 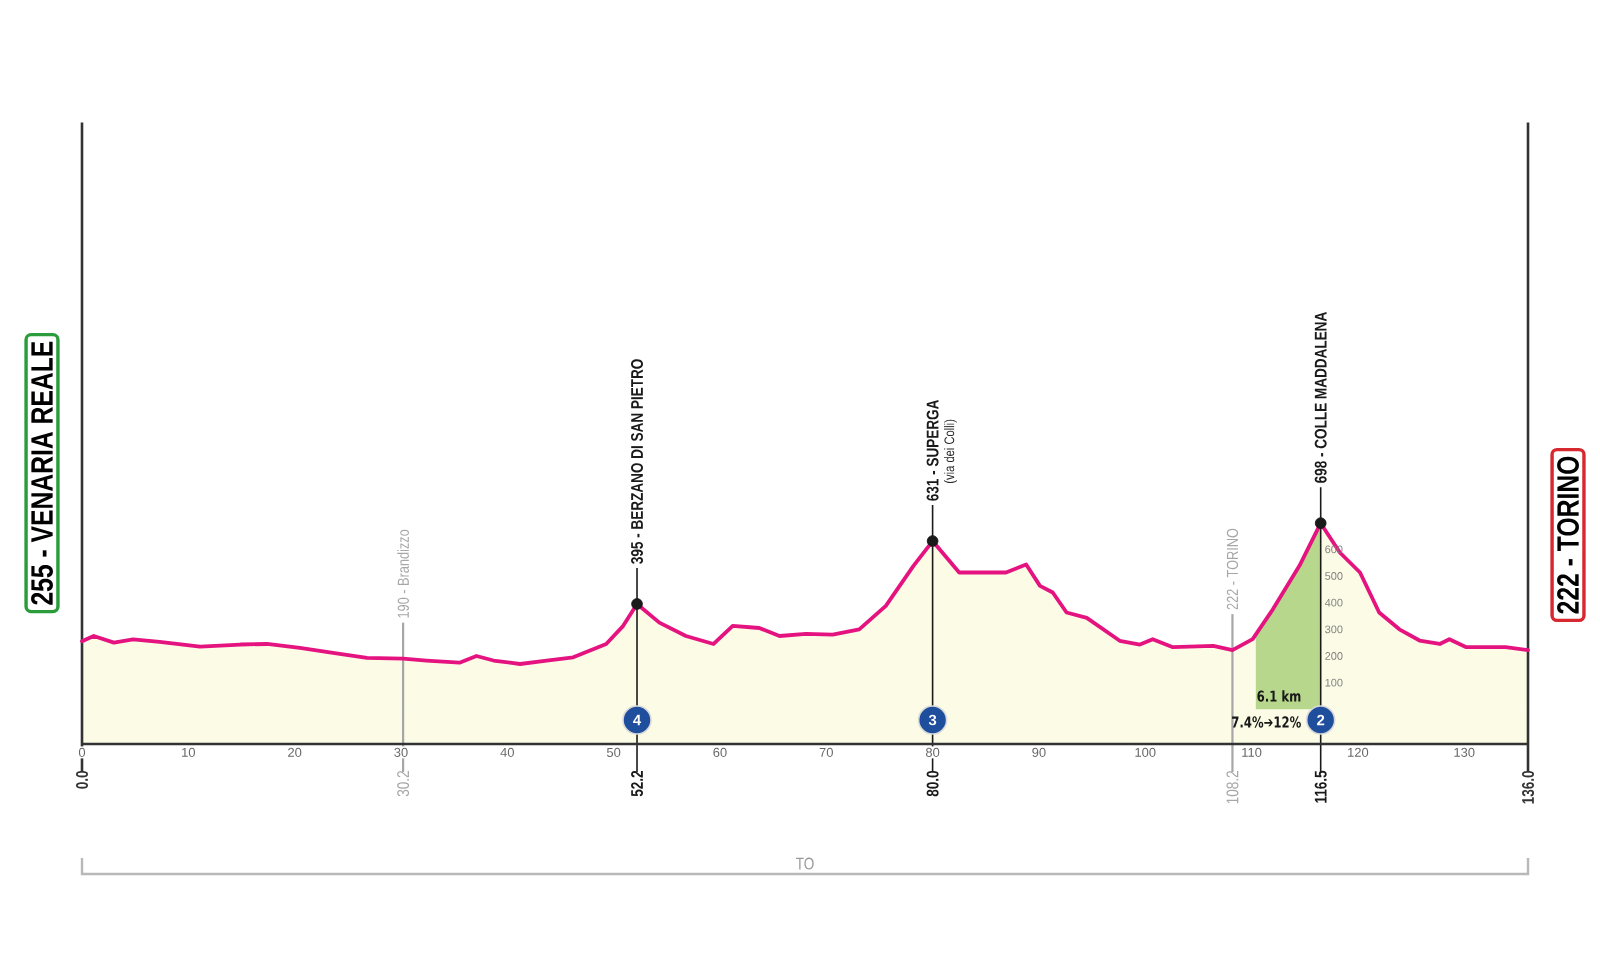 I want to click on x2-tick-label: 136.0, so click(x=1528, y=787).